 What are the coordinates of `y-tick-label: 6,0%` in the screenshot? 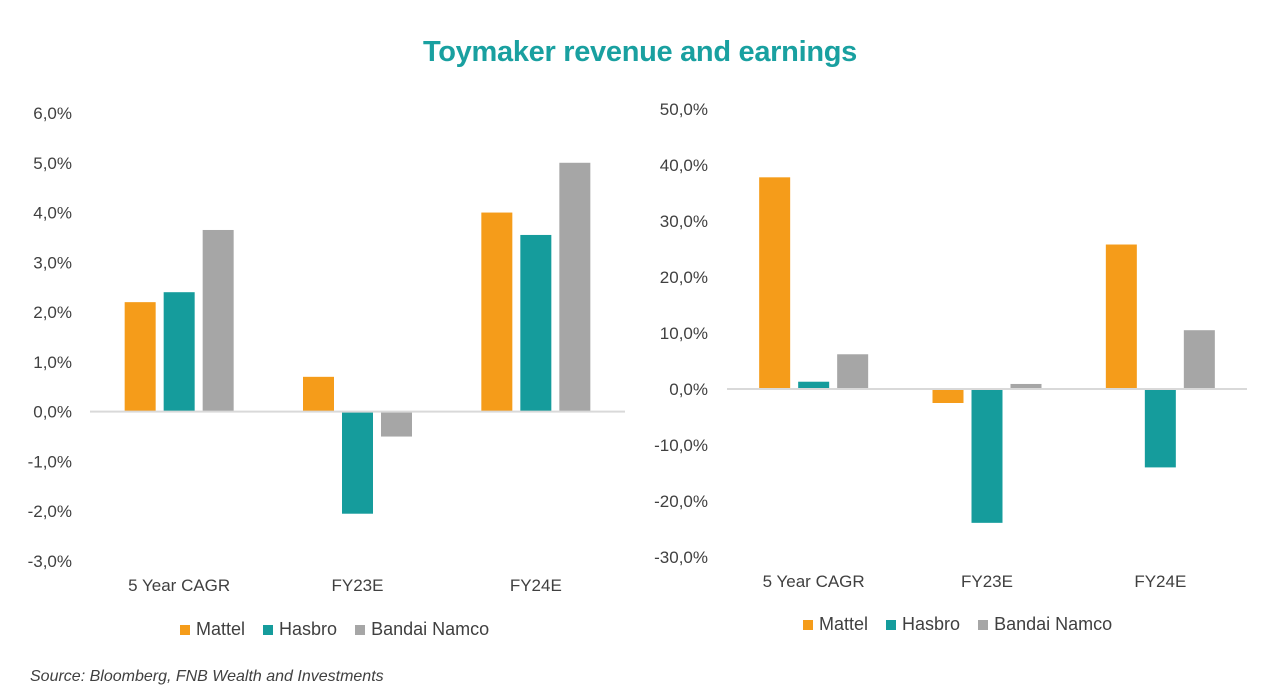 It's located at (52, 113).